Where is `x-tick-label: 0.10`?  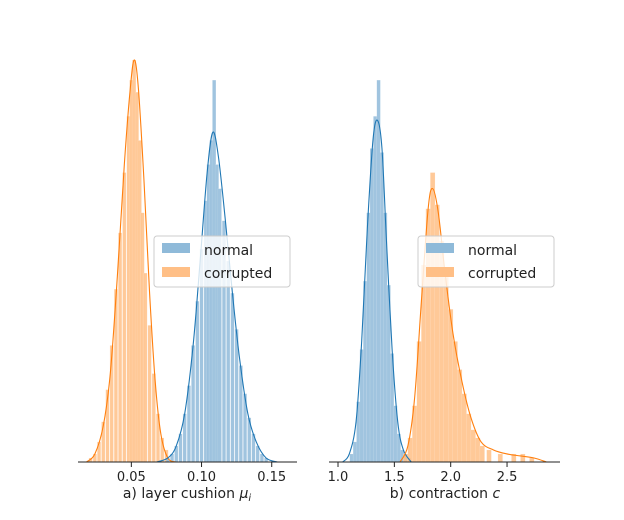
x-tick-label: 0.10 is located at coordinates (201, 477).